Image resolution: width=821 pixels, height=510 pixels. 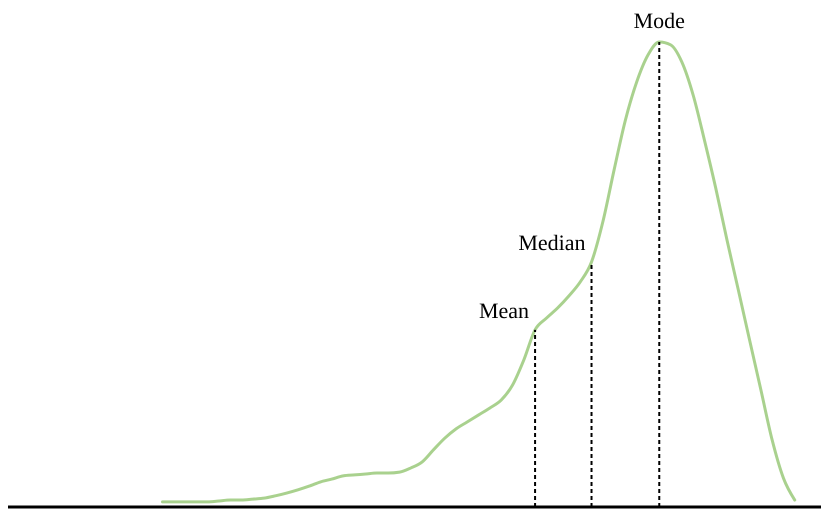 What do you see at coordinates (659, 20) in the screenshot?
I see `text: Mode` at bounding box center [659, 20].